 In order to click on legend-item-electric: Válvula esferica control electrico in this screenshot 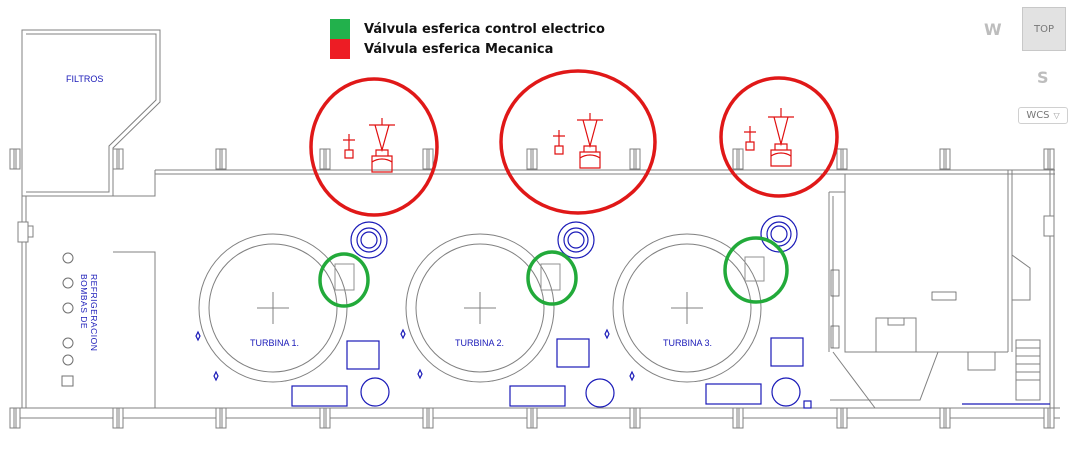, I will do `click(467, 29)`.